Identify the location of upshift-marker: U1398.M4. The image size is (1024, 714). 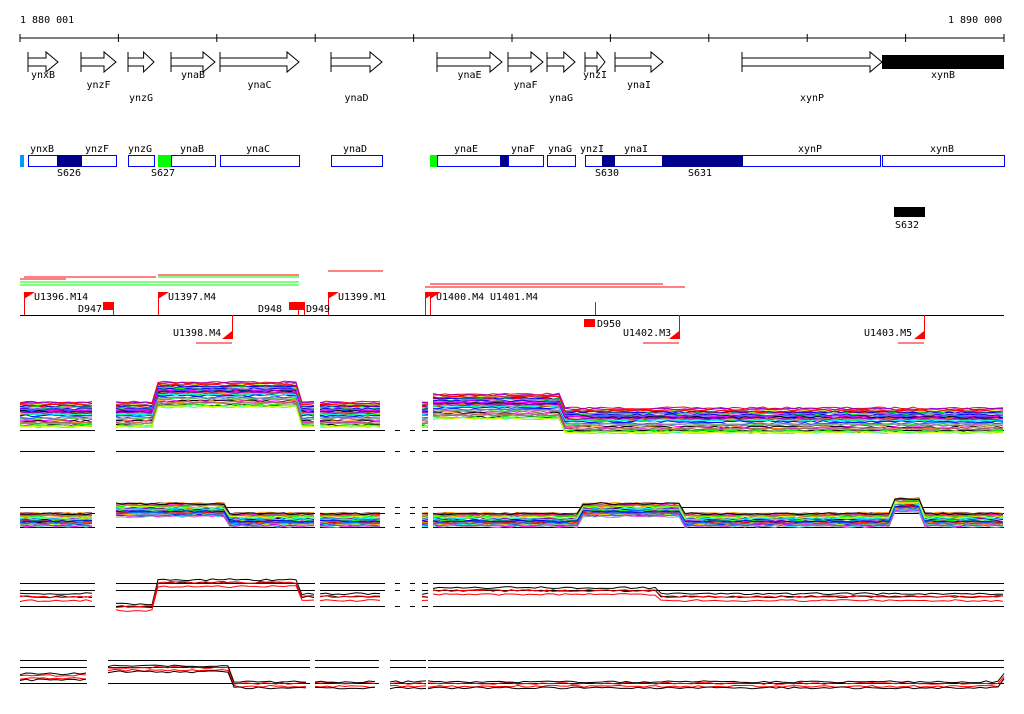
(203, 329).